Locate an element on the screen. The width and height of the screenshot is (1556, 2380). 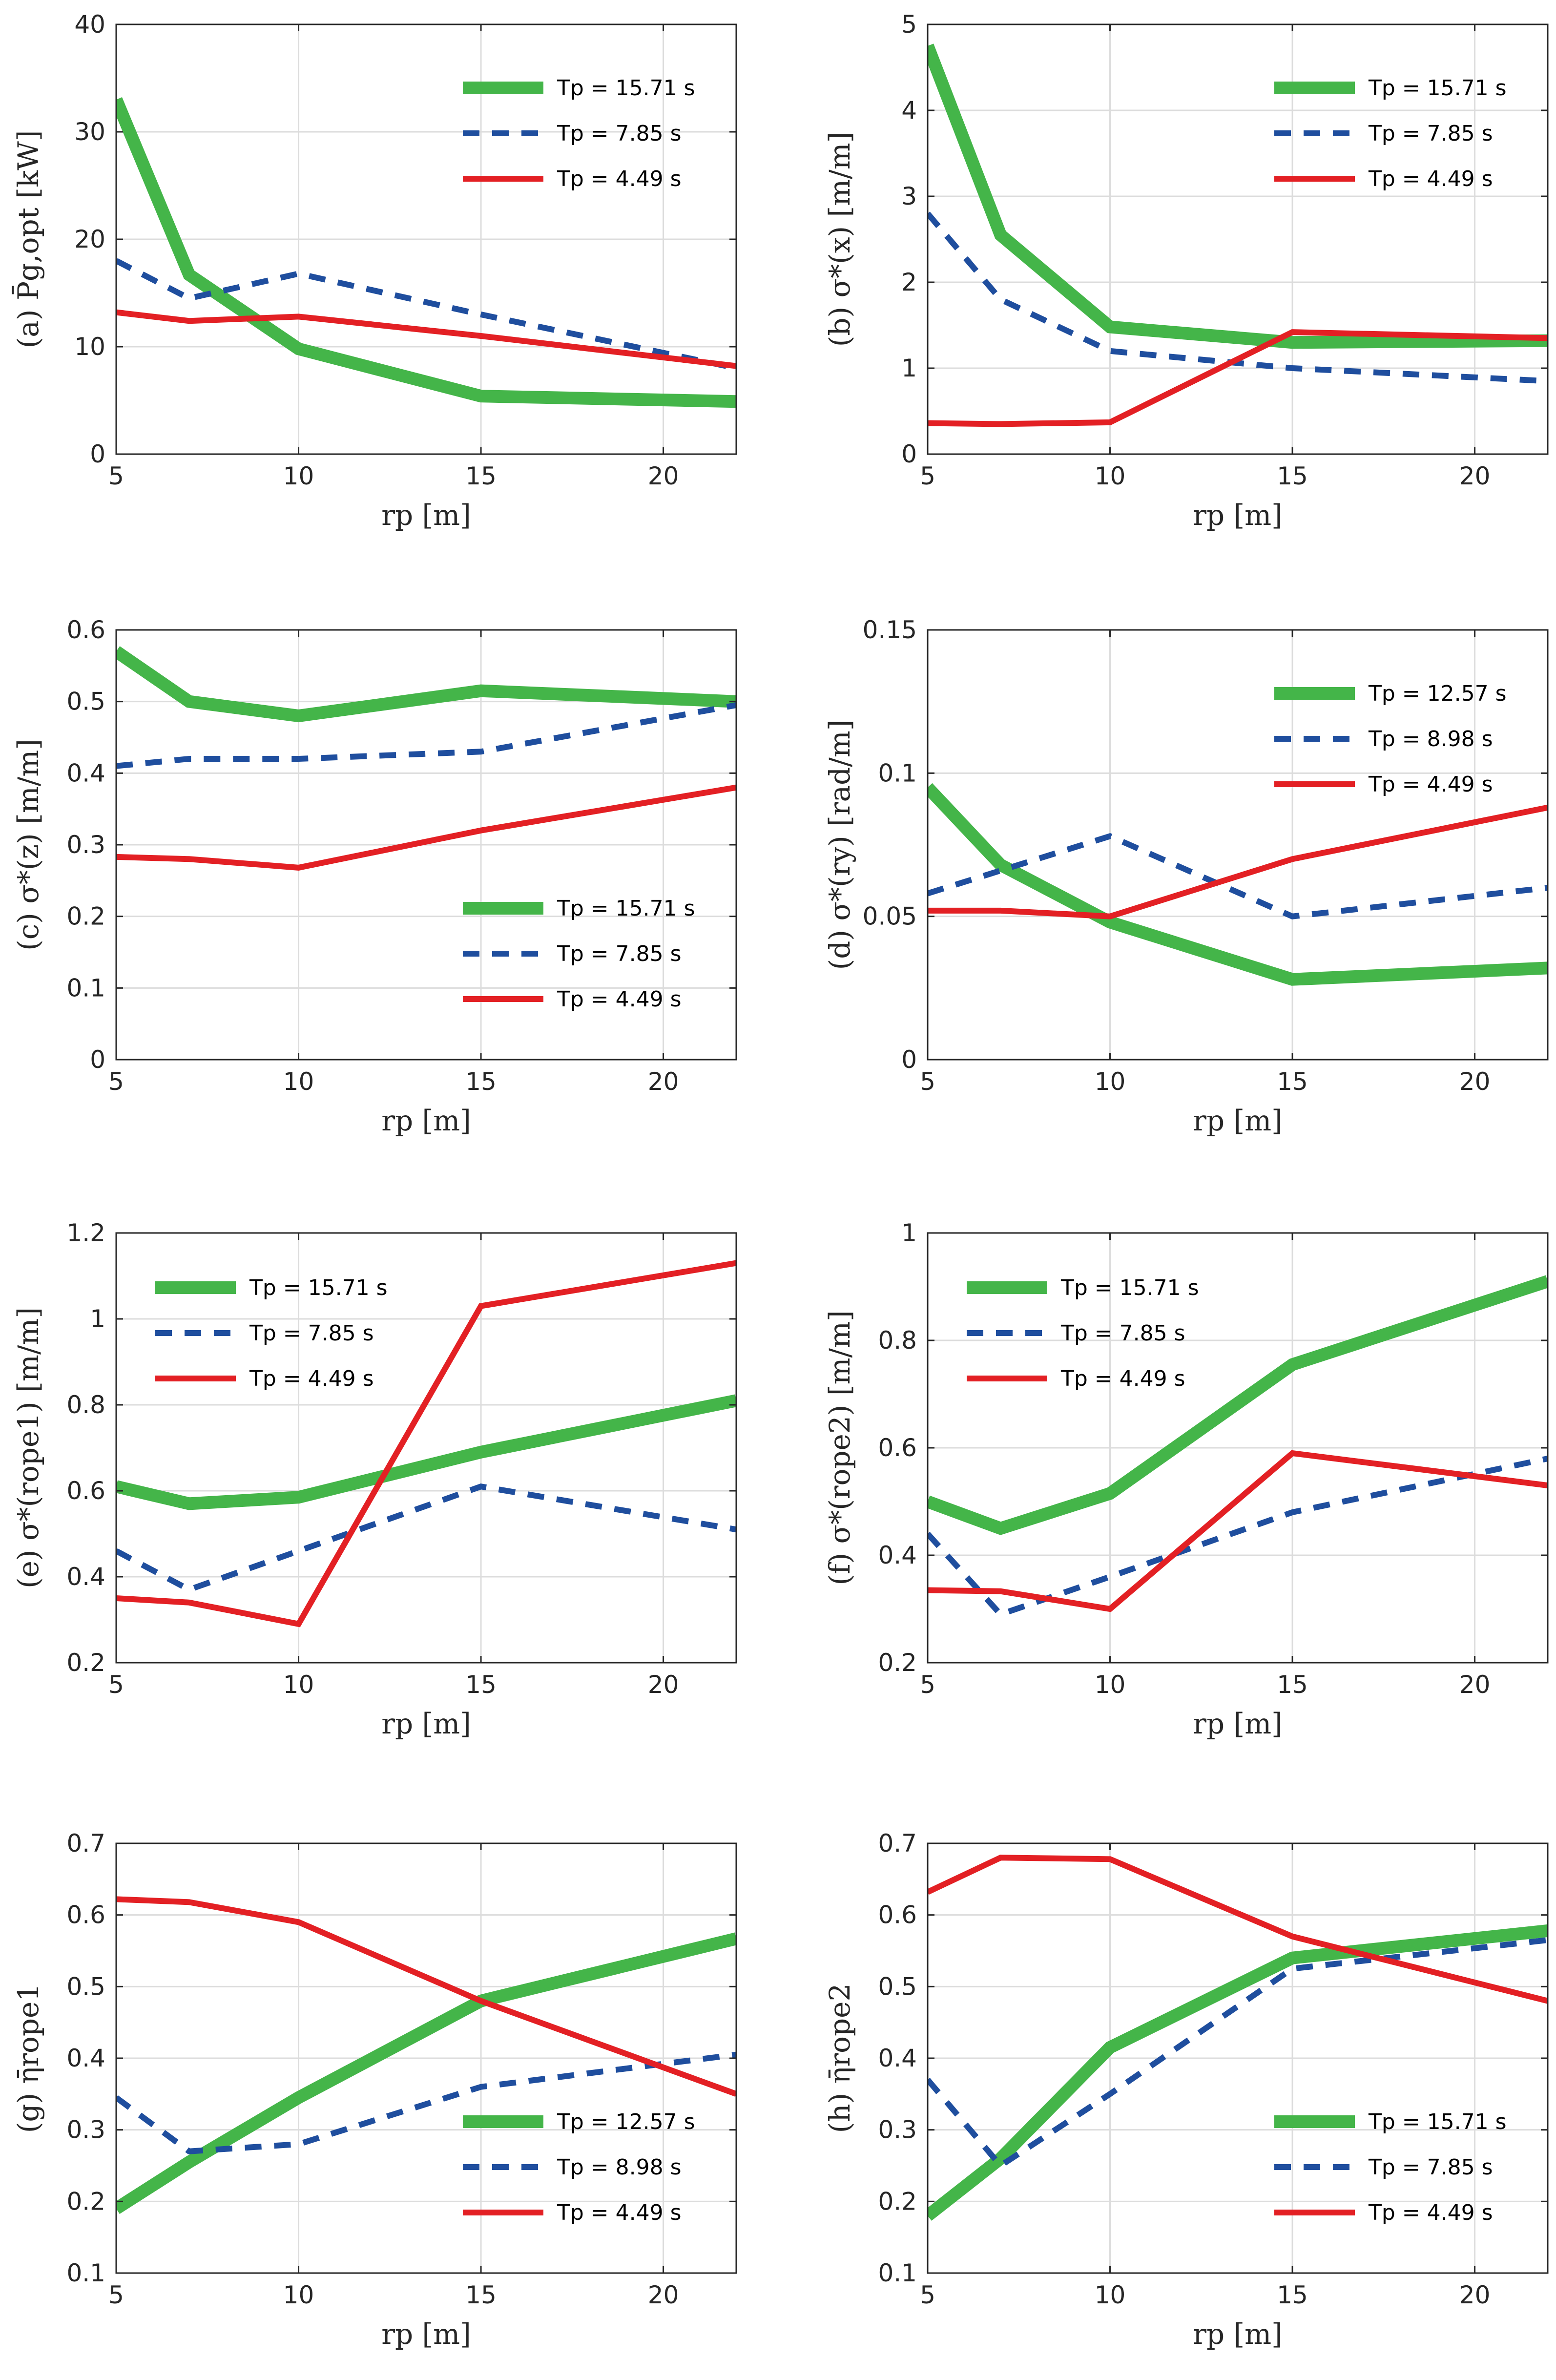
y-tick-label: 4 is located at coordinates (909, 110).